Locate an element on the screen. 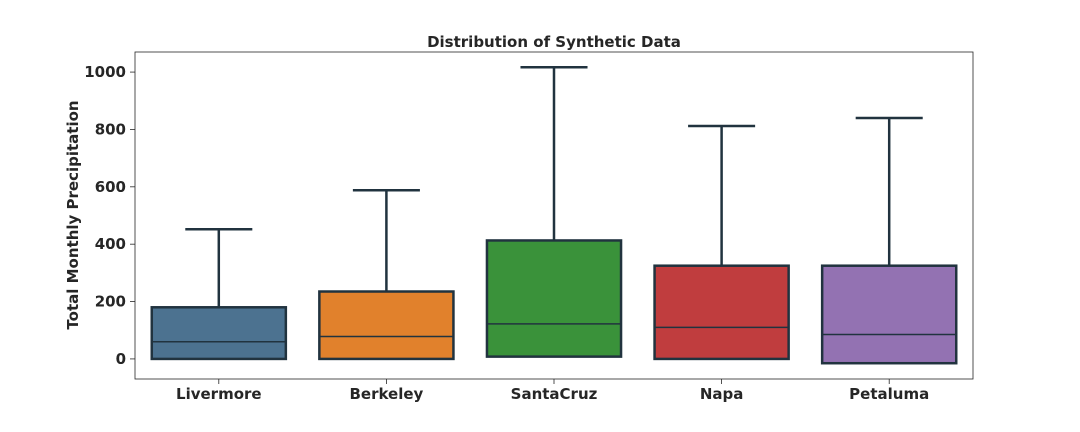 The image size is (1080, 432). box-berkeley is located at coordinates (386, 325).